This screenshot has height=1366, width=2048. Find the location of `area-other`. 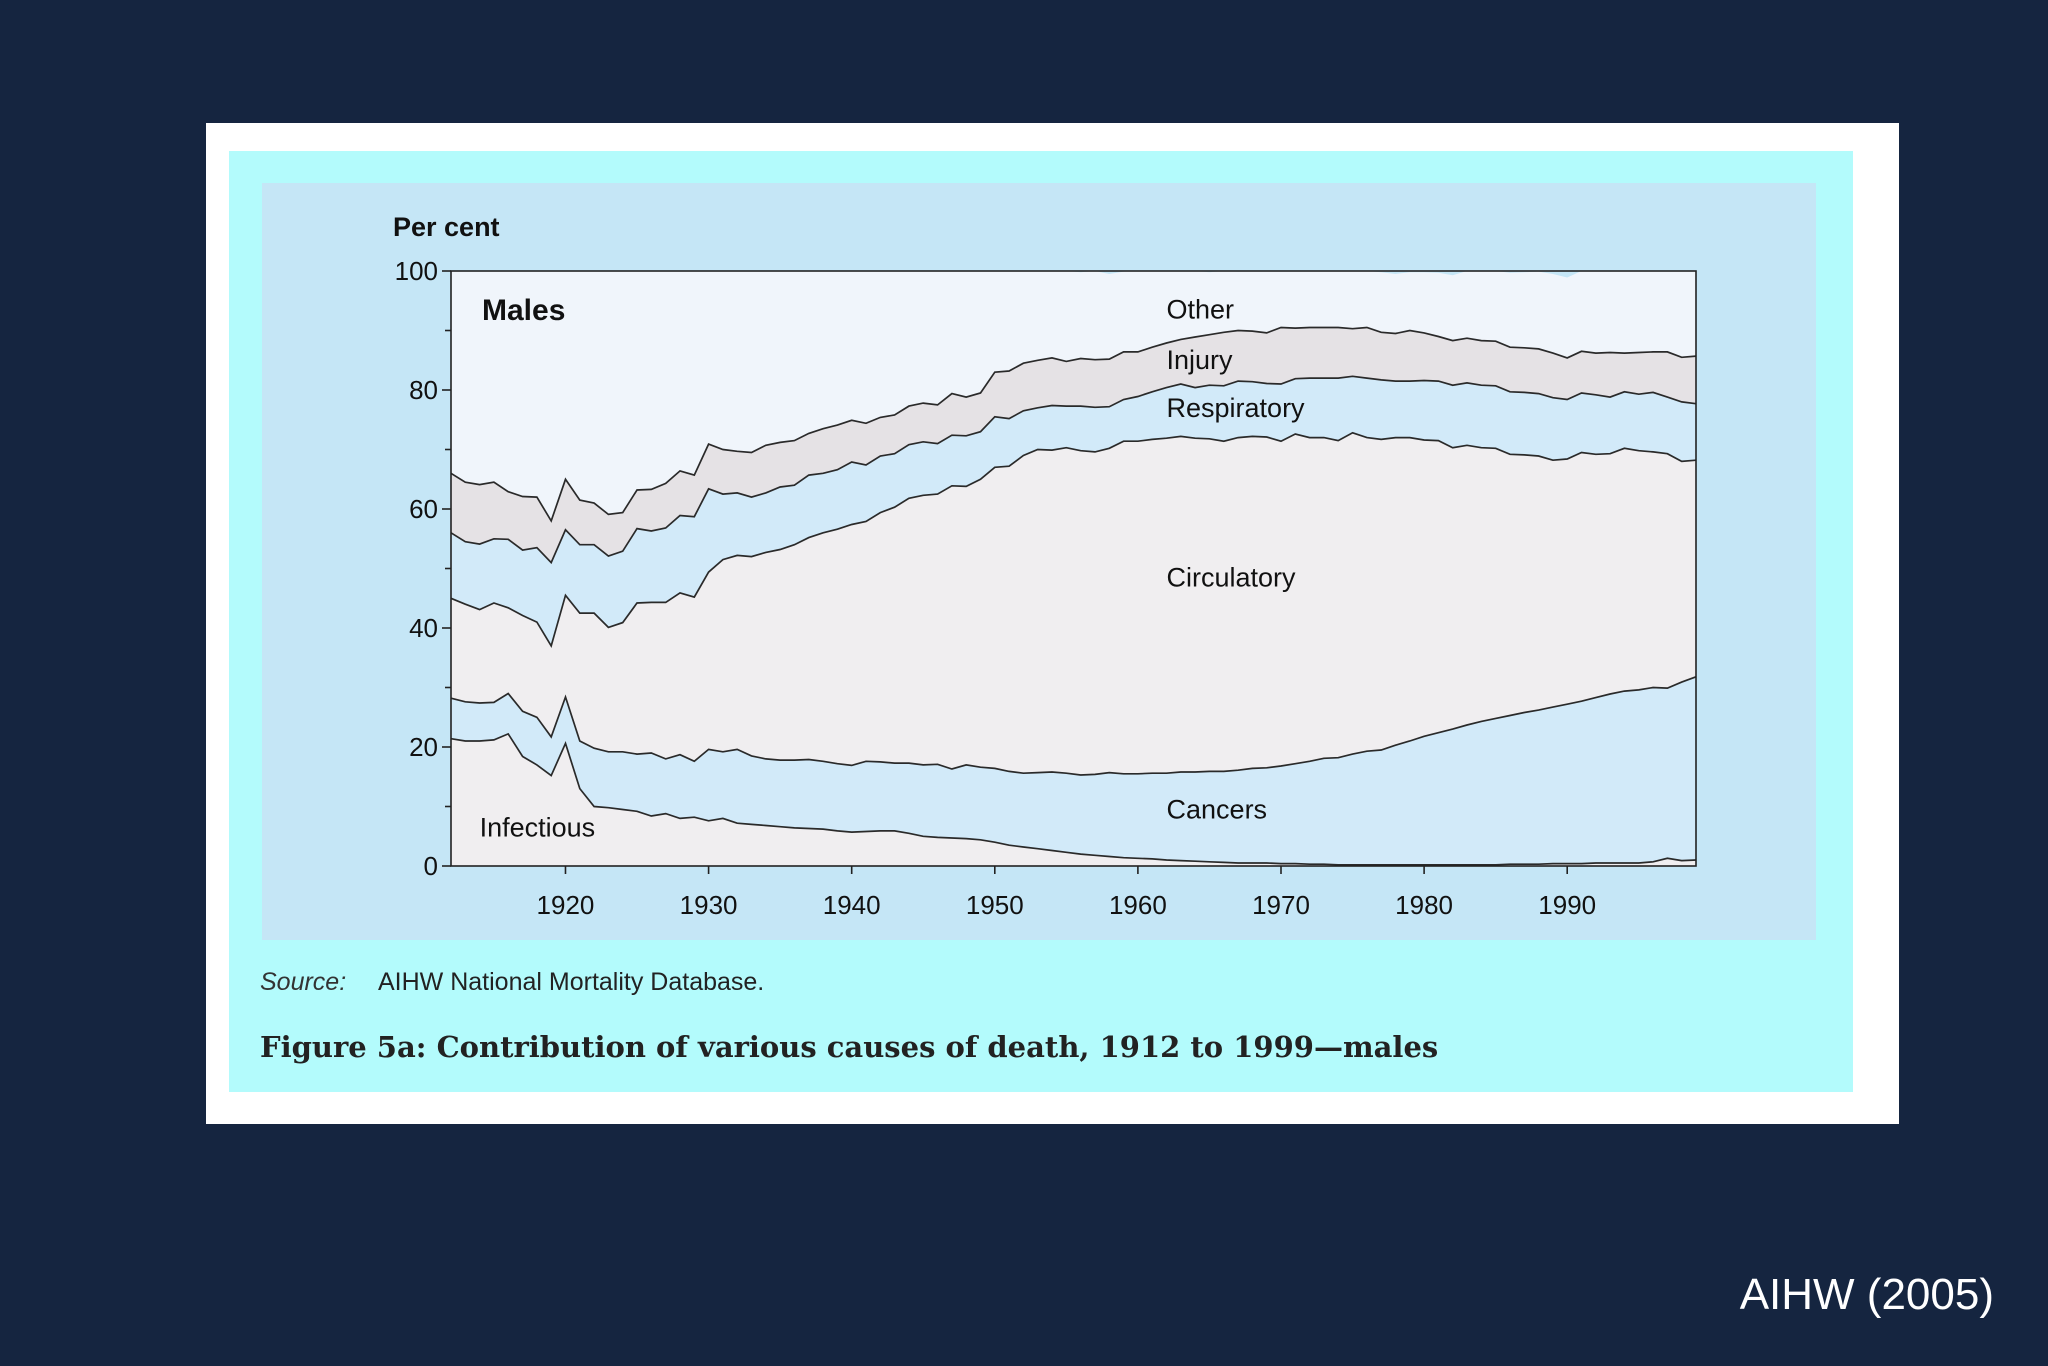

area-other is located at coordinates (1073, 396).